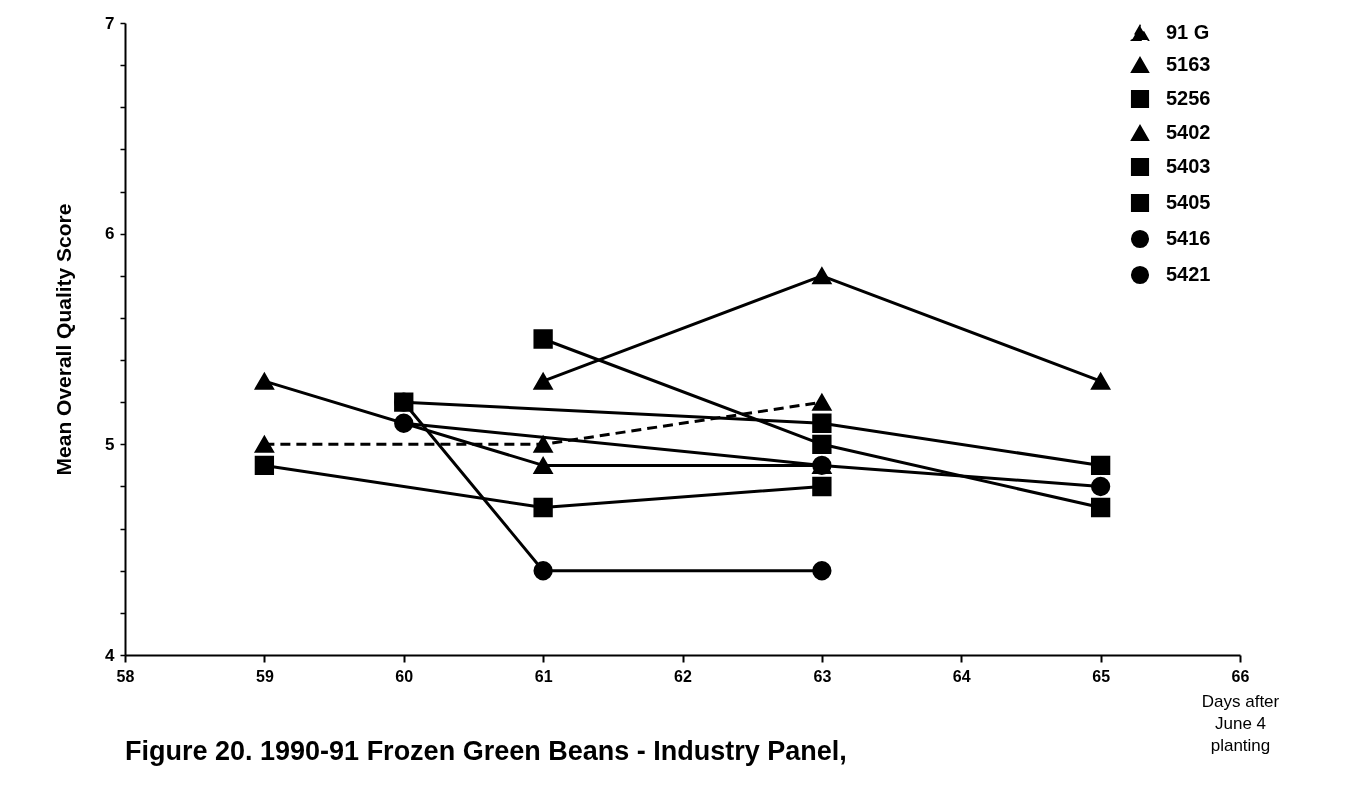 The width and height of the screenshot is (1359, 801). I want to click on legend-label: 5421, so click(1188, 274).